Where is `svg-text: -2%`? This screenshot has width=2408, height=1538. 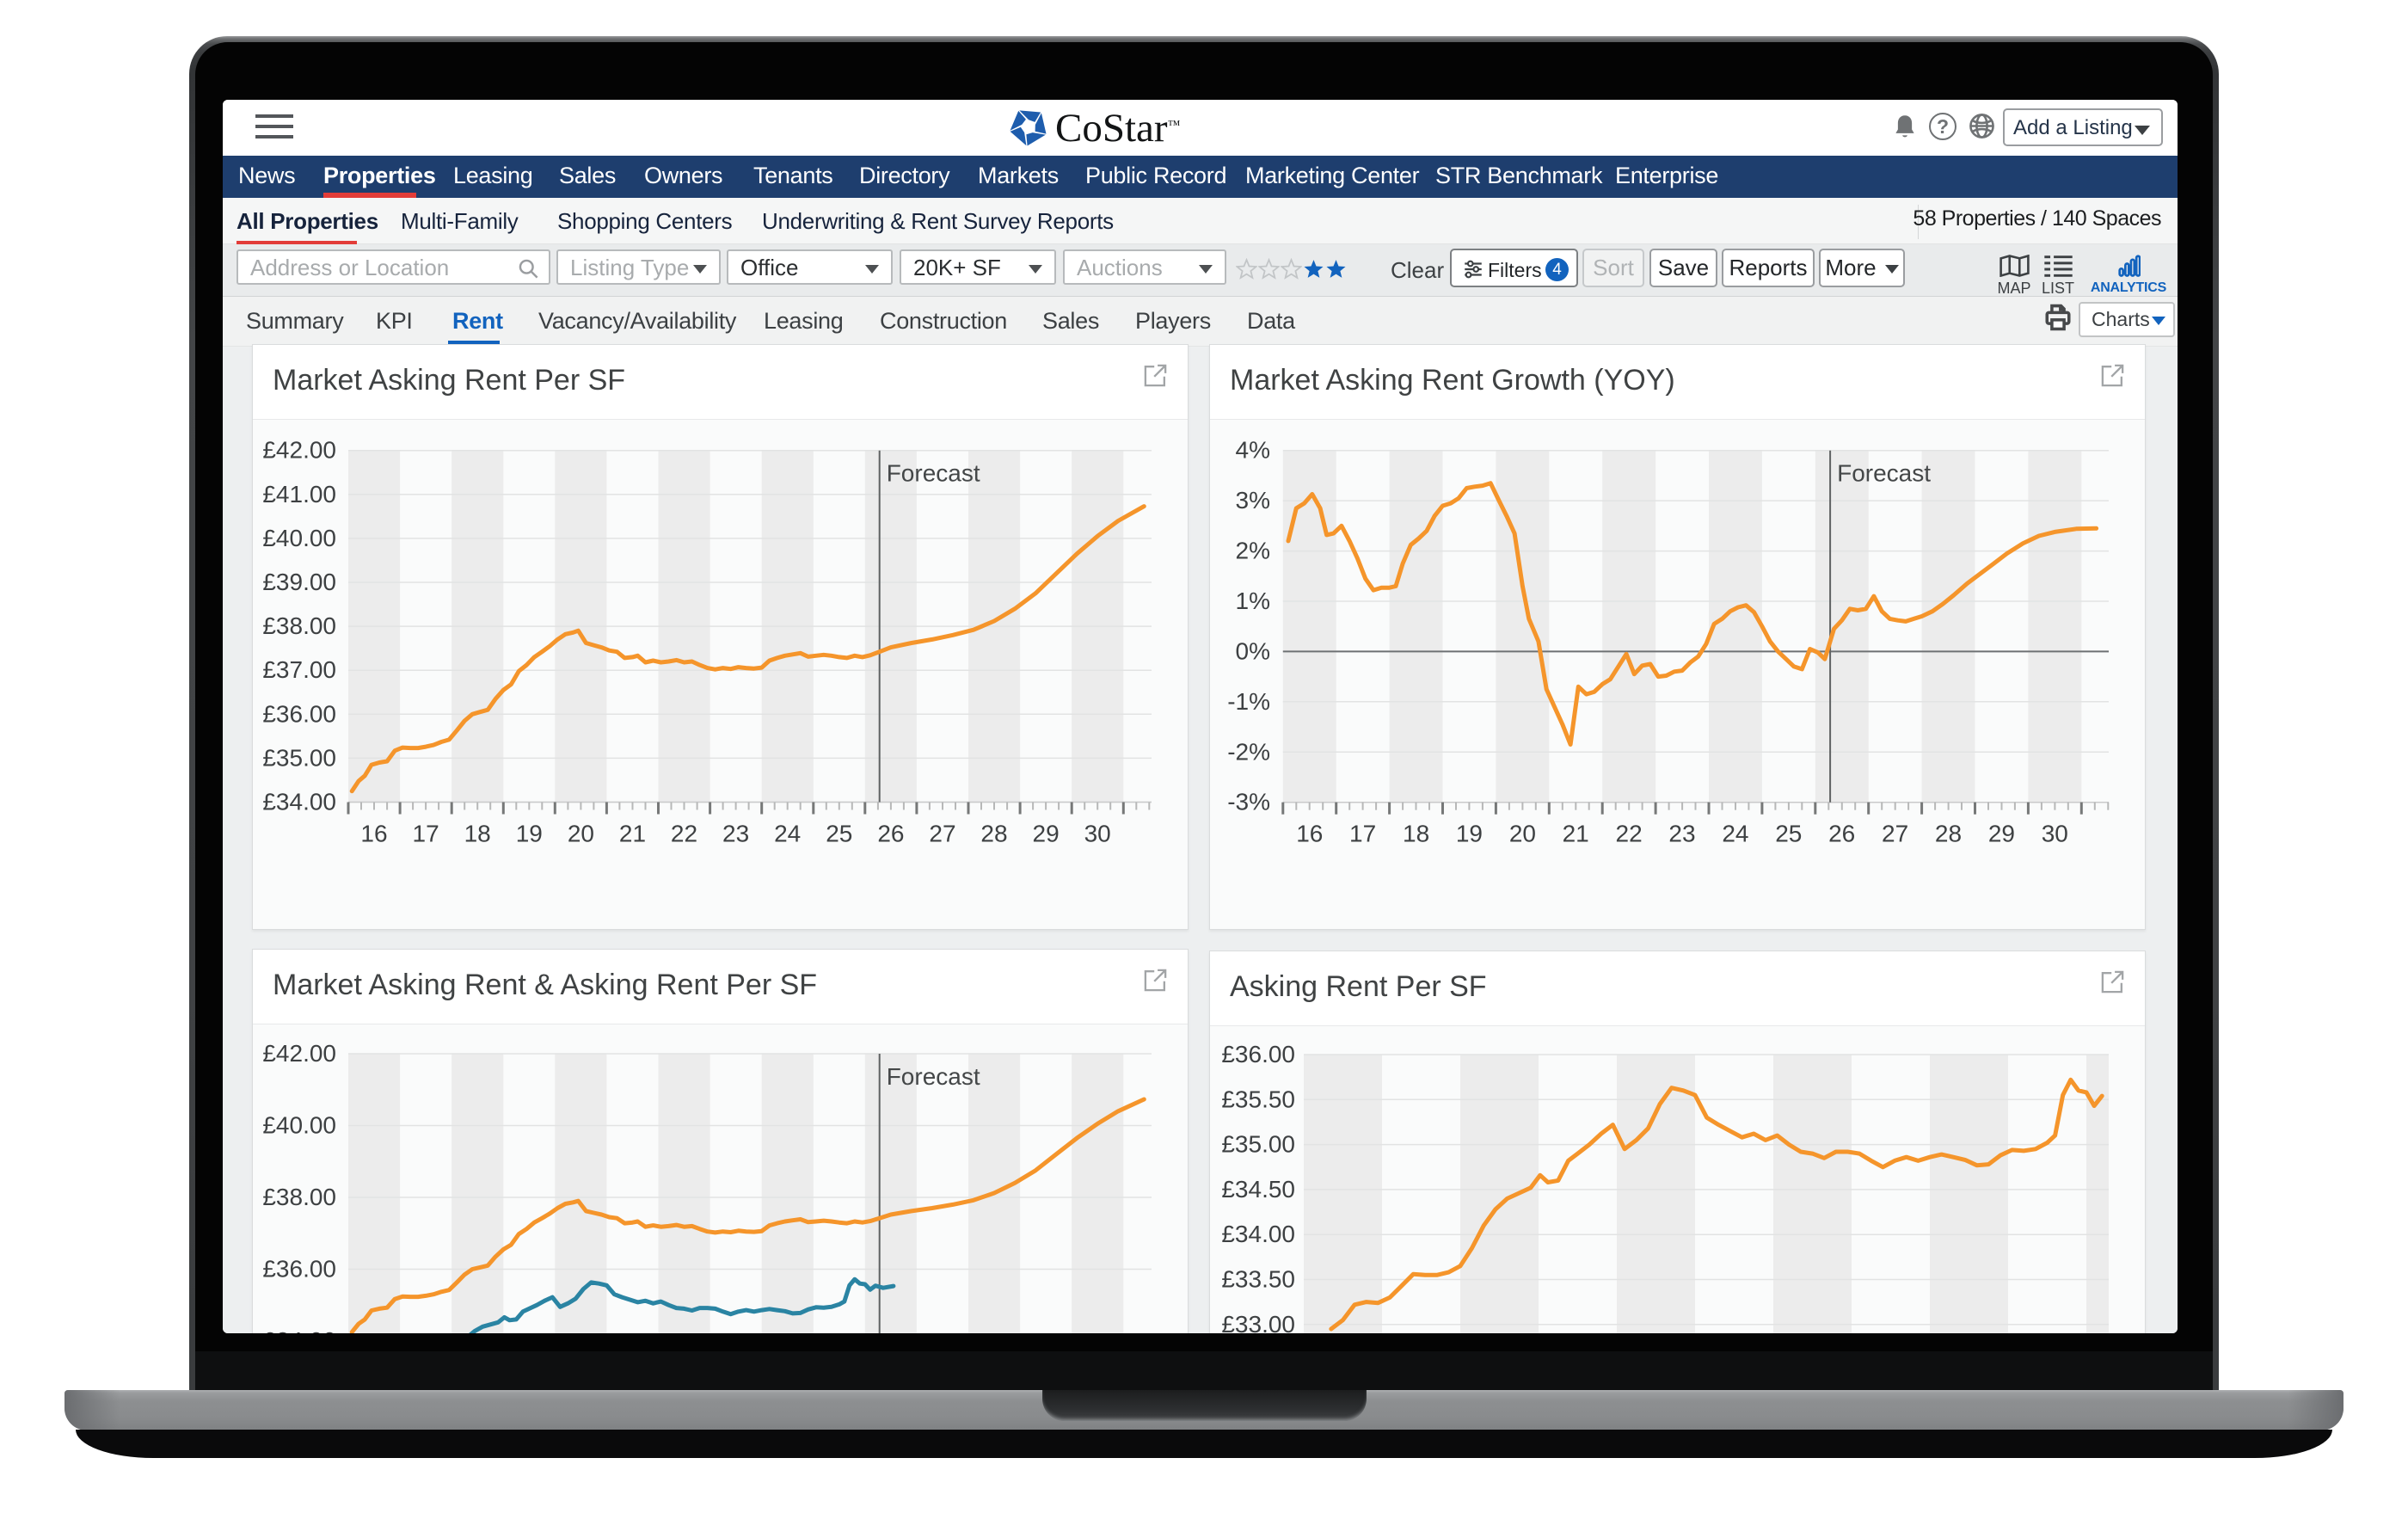 svg-text: -2% is located at coordinates (1248, 751).